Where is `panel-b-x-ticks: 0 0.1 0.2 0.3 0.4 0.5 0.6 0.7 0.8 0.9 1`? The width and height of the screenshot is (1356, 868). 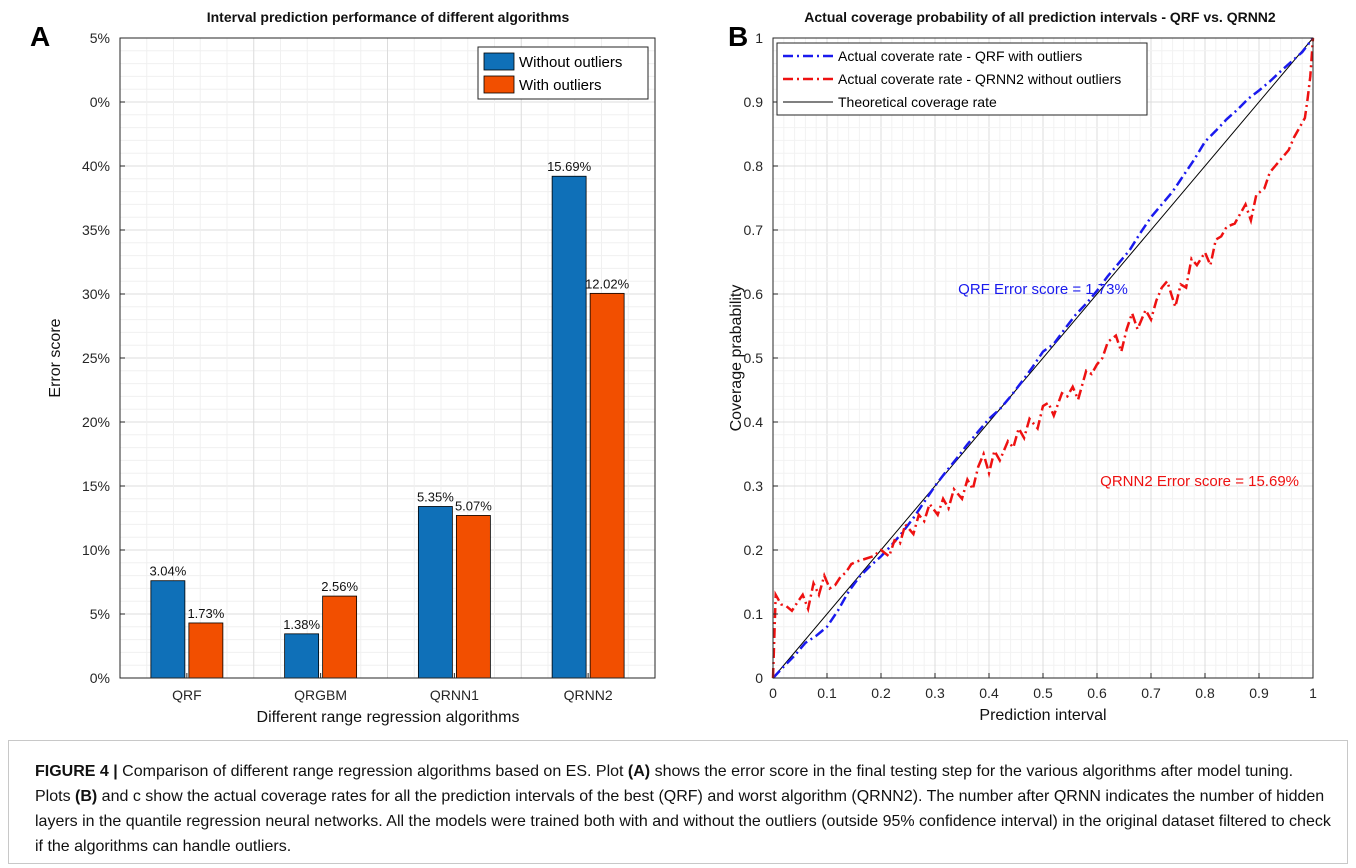 panel-b-x-ticks: 0 0.1 0.2 0.3 0.4 0.5 0.6 0.7 0.8 0.9 1 is located at coordinates (1043, 687).